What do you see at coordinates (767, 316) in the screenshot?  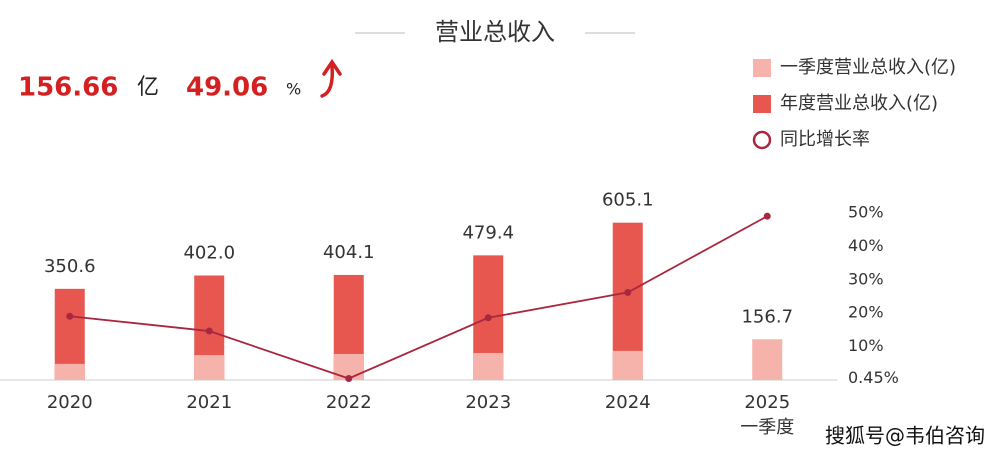 I see `value-label: 156.7` at bounding box center [767, 316].